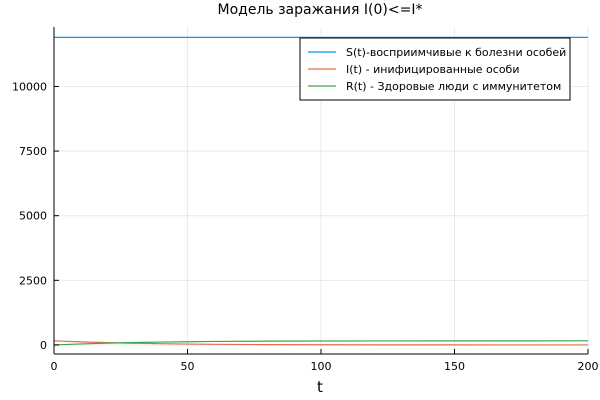 The image size is (600, 400). Describe the element at coordinates (453, 86) in the screenshot. I see `legend-entry: R(t) - Здоровые люди с иммунитетом` at that location.